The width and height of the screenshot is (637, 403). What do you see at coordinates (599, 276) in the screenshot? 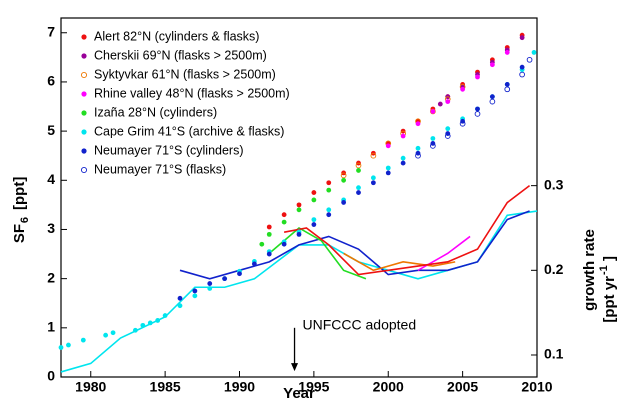
I see `y2-axis-label: growth rate [ppt yr -1 ]` at bounding box center [599, 276].